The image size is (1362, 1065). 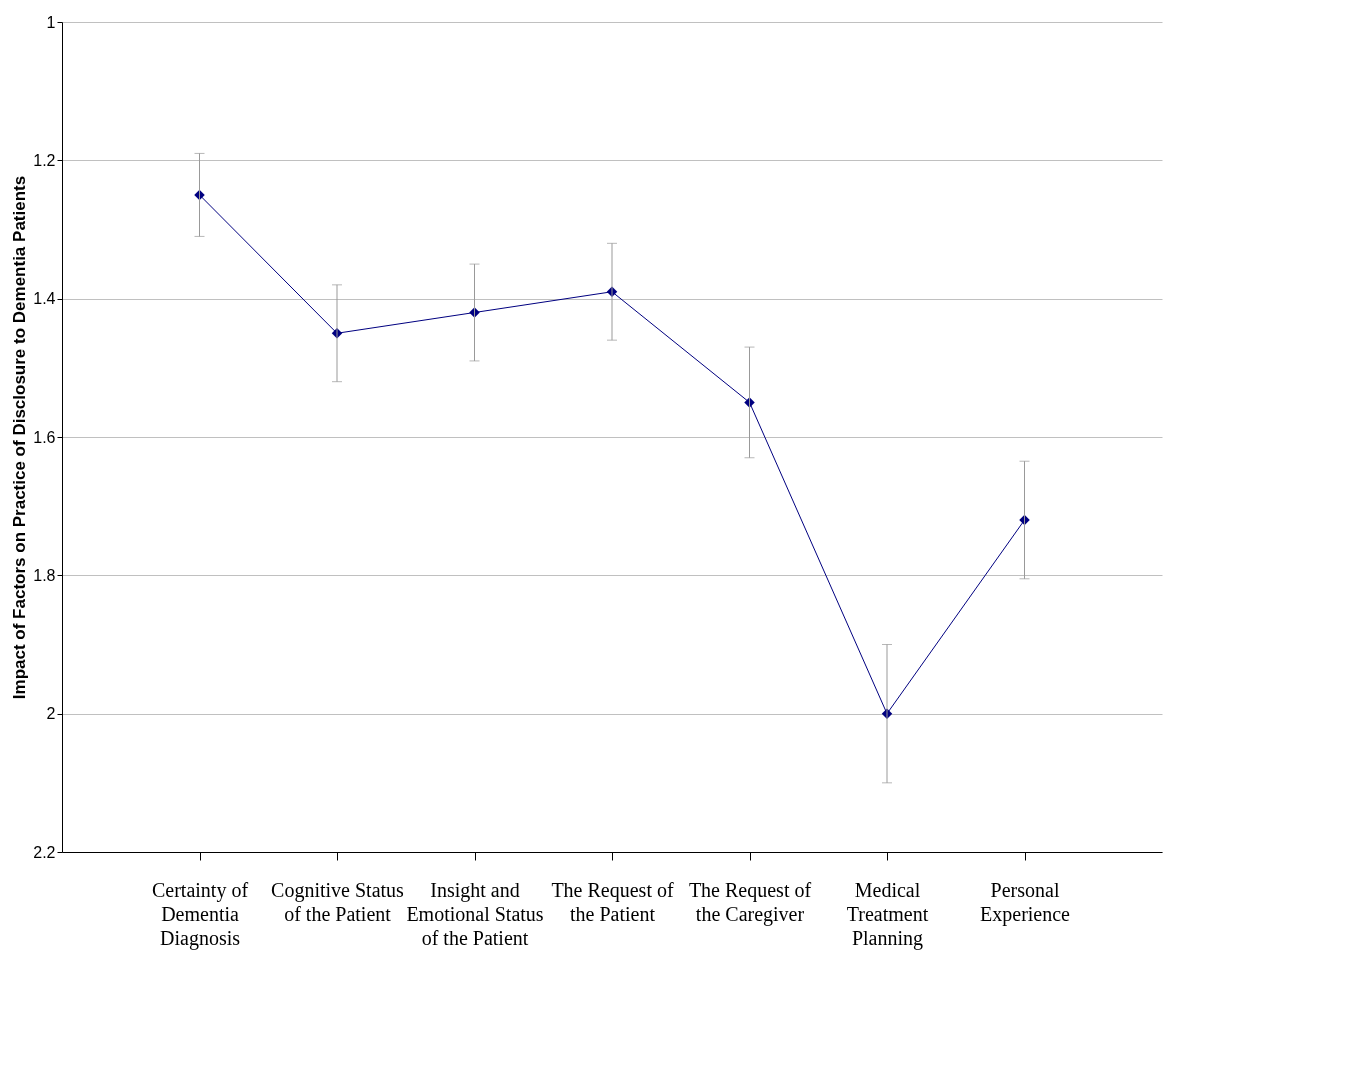 What do you see at coordinates (750, 902) in the screenshot?
I see `x-tick-label: The Request of the Caregiver` at bounding box center [750, 902].